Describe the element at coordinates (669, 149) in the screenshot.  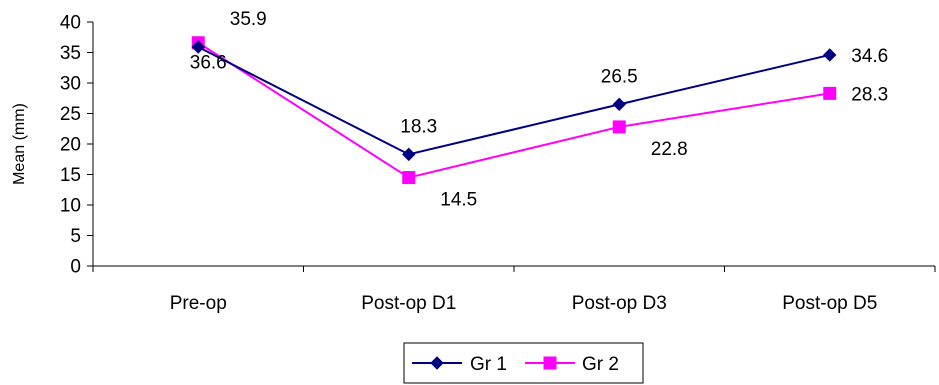
I see `data-label: 22.8` at that location.